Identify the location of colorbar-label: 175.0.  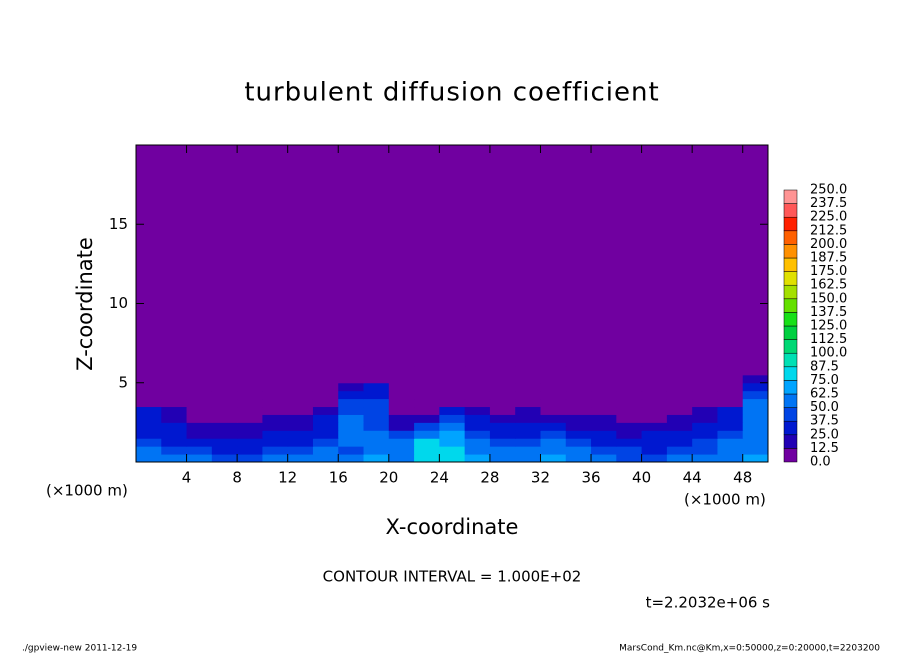
(828, 271).